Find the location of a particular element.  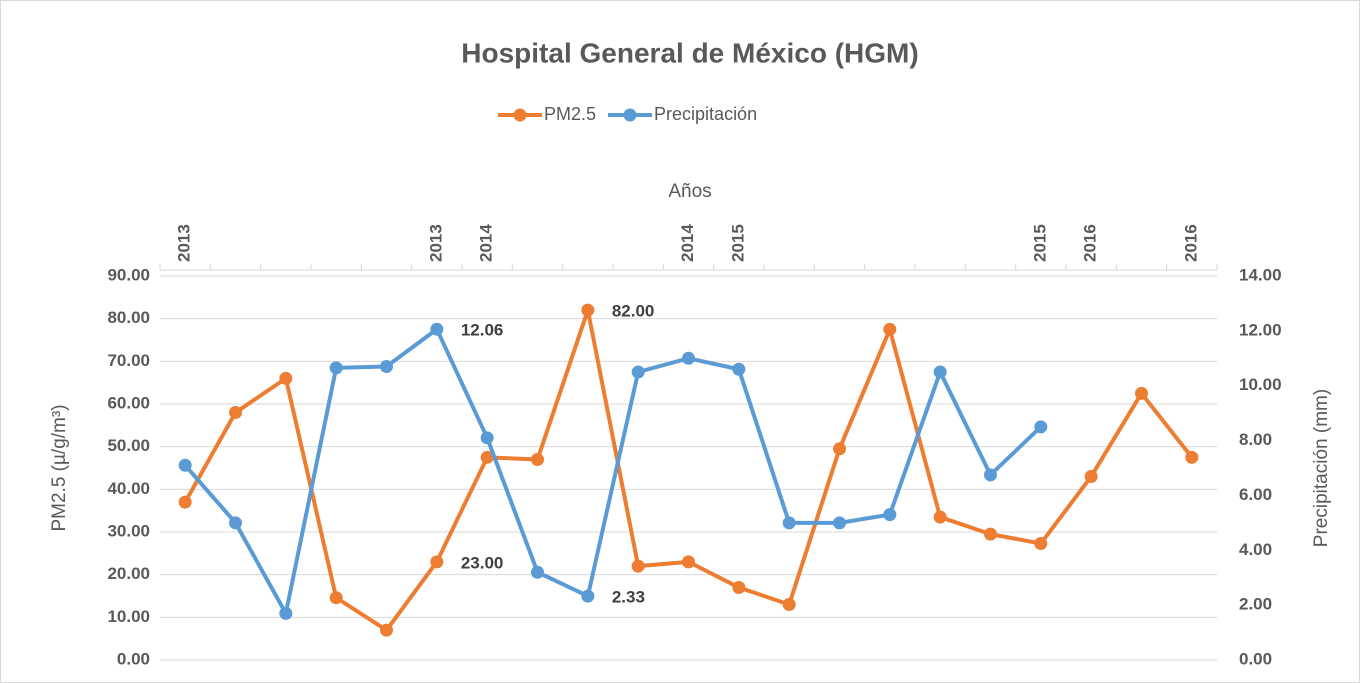

y2-tick-label: 8.00 is located at coordinates (1255, 439).